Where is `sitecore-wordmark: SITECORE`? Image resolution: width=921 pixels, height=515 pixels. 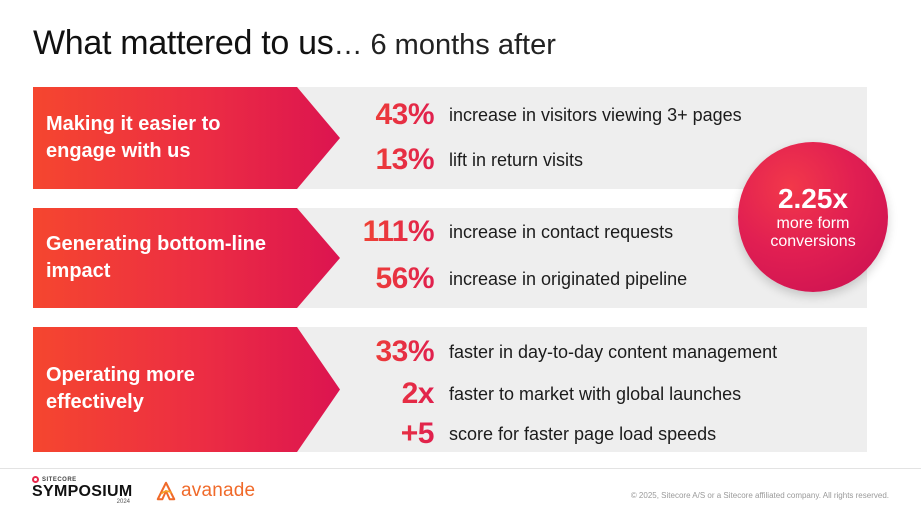 sitecore-wordmark: SITECORE is located at coordinates (59, 479).